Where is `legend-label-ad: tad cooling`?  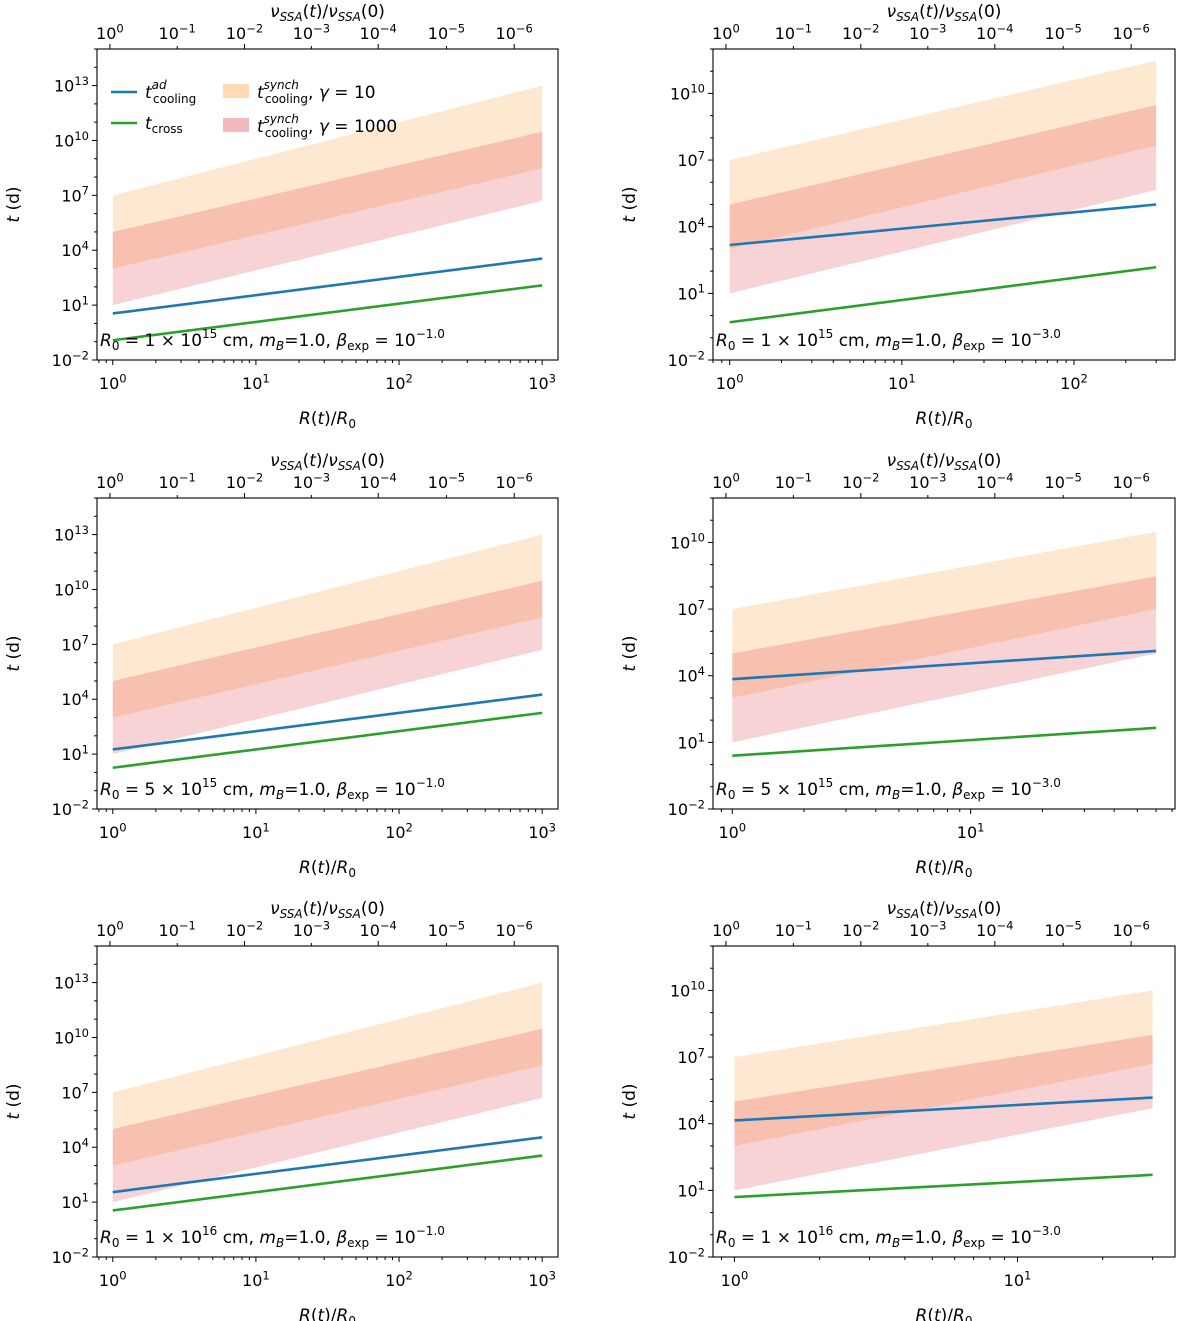
legend-label-ad: tad cooling is located at coordinates (170, 92).